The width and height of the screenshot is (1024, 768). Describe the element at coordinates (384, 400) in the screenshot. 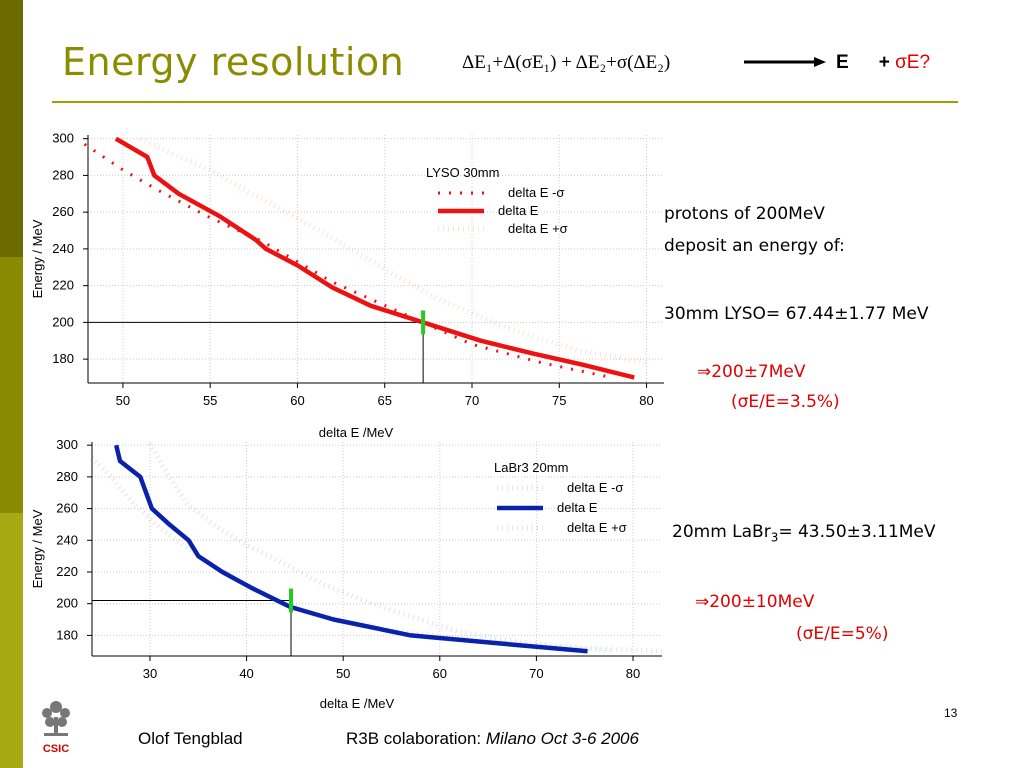

I see `lyso-x-tick-label-65: 65` at that location.